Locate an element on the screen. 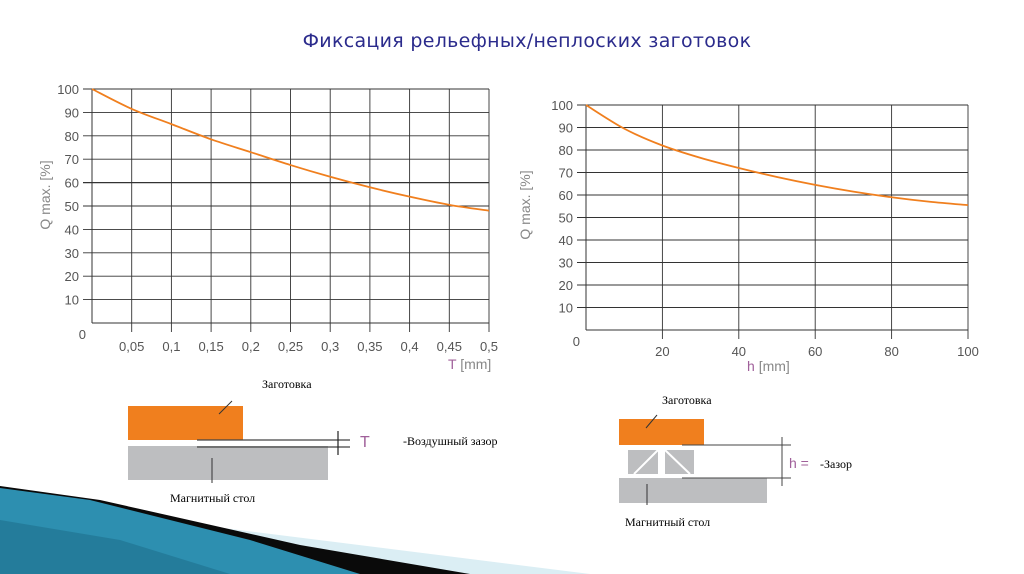  gap-label: -Зазор is located at coordinates (836, 464).